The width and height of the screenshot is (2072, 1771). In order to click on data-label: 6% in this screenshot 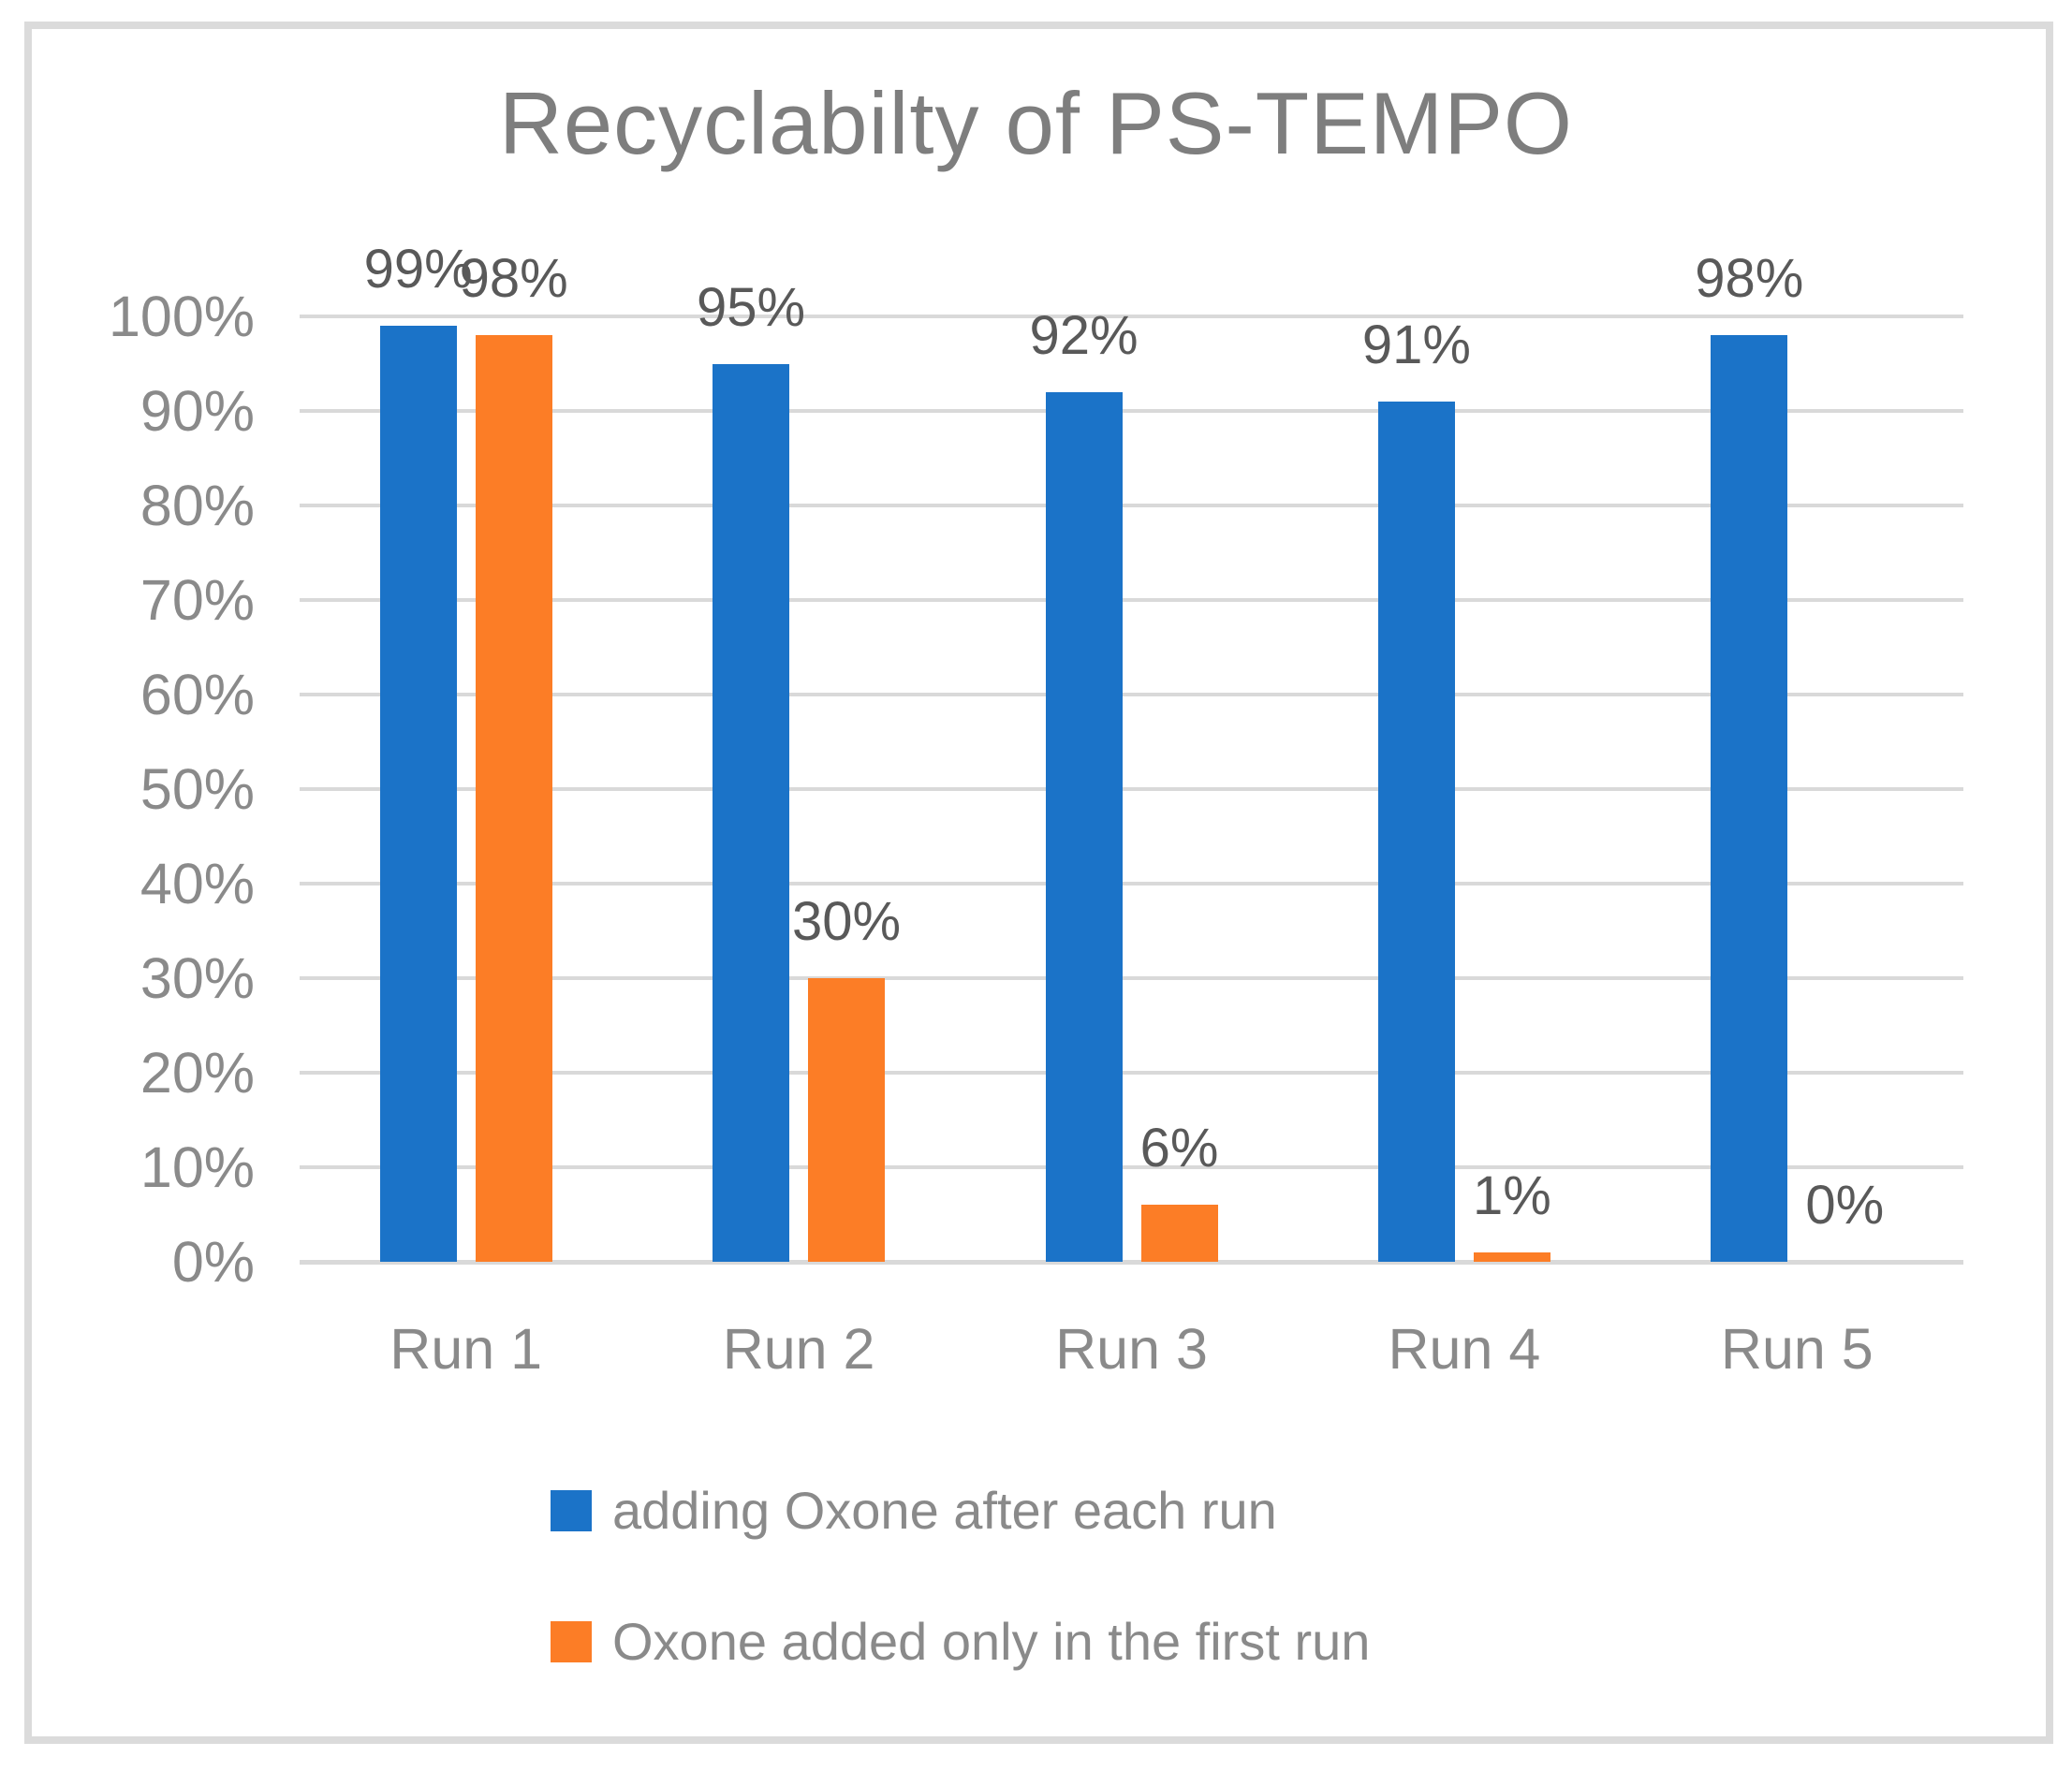, I will do `click(1179, 1148)`.